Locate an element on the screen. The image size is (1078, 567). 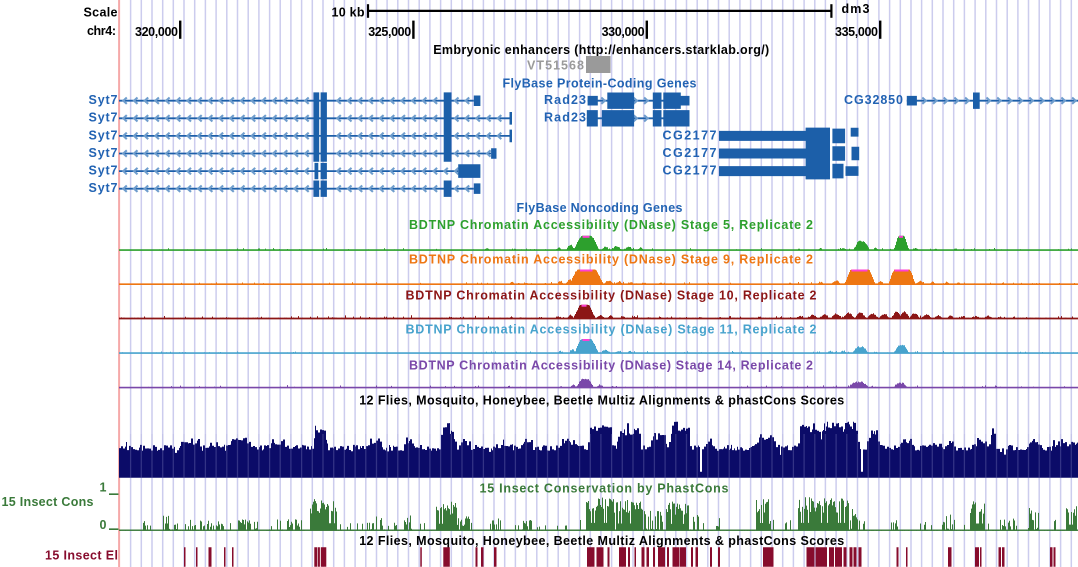
svg-text: 325,000 is located at coordinates (389, 32).